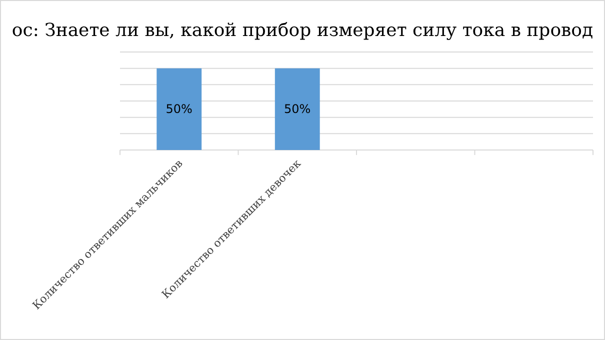 This screenshot has width=605, height=340. Describe the element at coordinates (303, 30) in the screenshot. I see `chart-title: ос: Знаете ли вы, какой прибор измеряет силу тока в провод` at that location.